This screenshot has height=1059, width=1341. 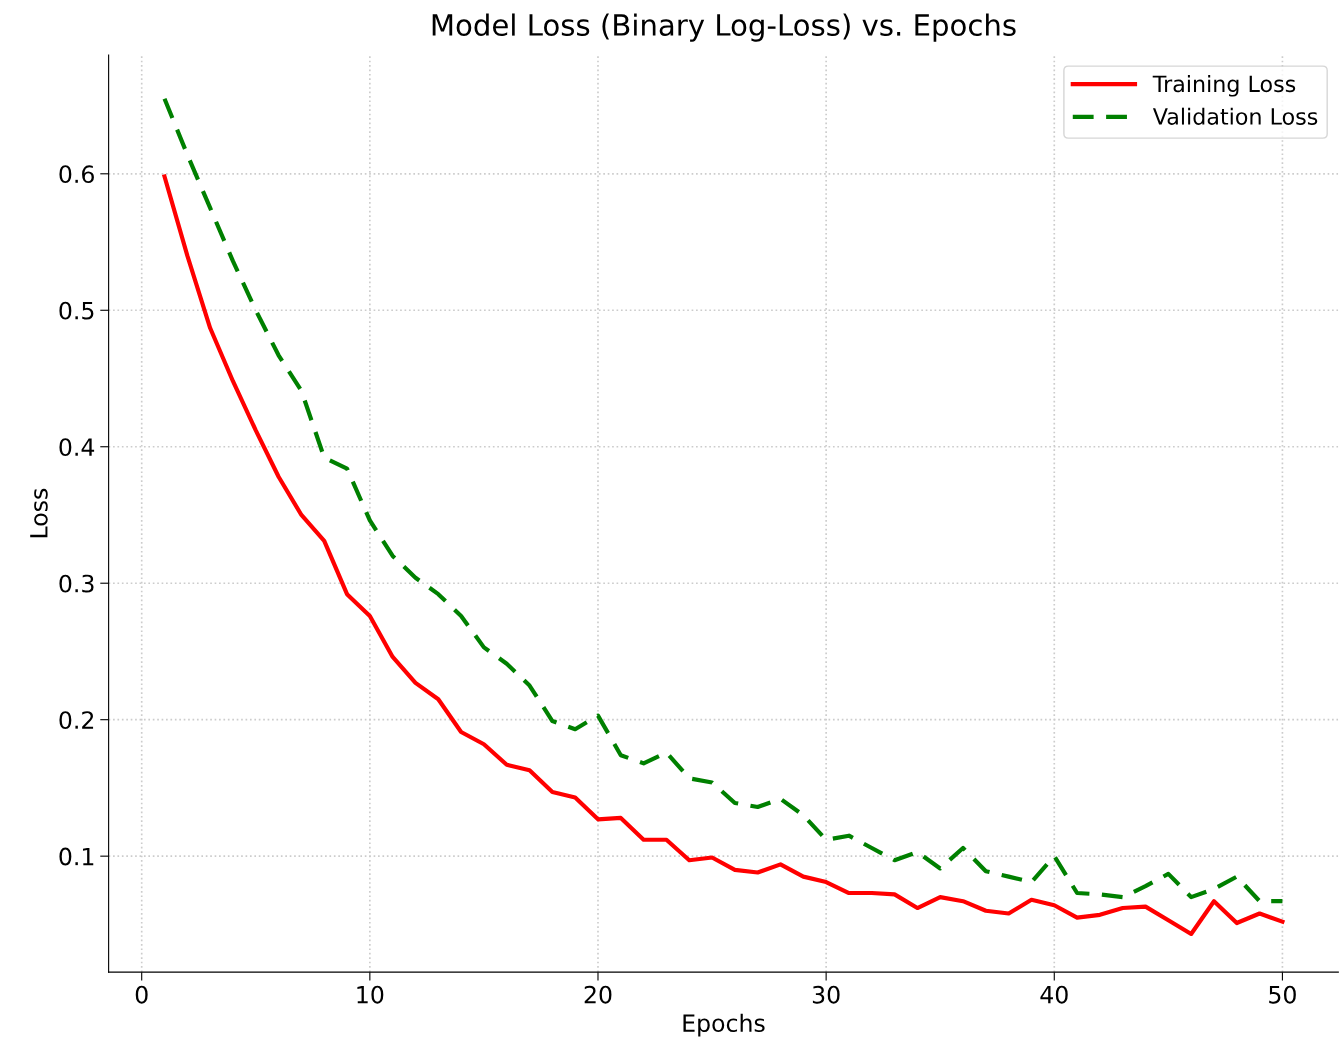 I want to click on y-tick-label: 0.4, so click(x=77, y=447).